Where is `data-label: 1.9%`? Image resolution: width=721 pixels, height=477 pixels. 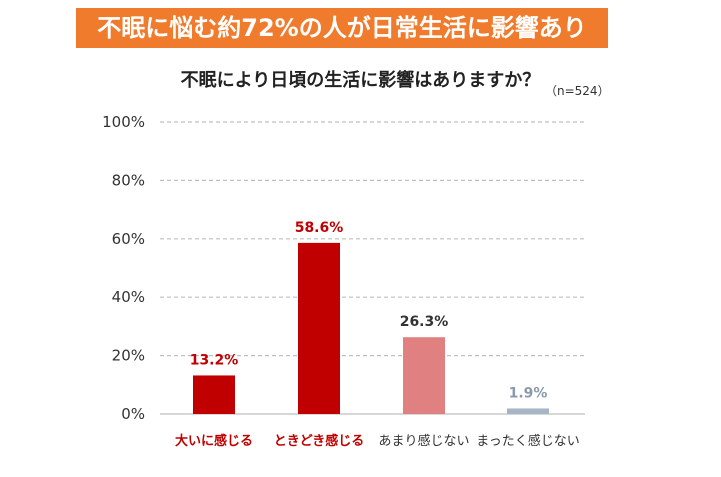
data-label: 1.9% is located at coordinates (528, 393).